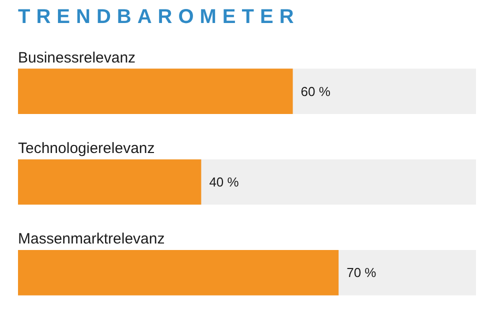  Describe the element at coordinates (91, 239) in the screenshot. I see `y-tick-label: Massenmarktrelevanz` at that location.